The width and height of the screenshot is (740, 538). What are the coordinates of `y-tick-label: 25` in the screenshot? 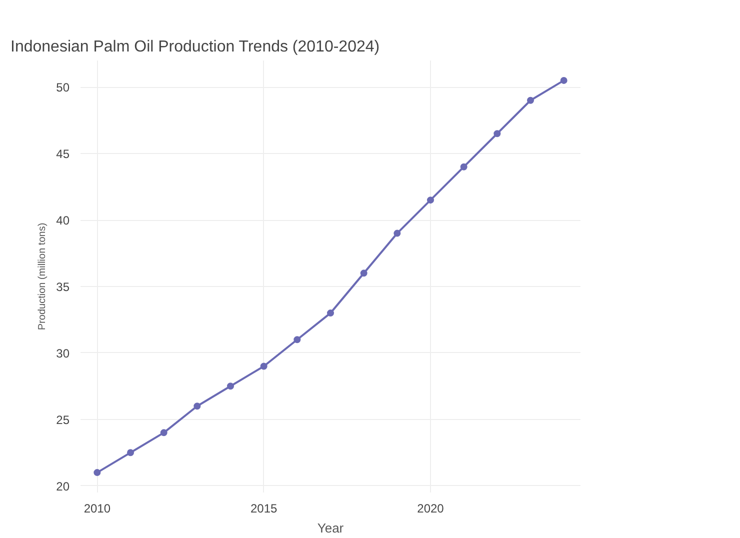 It's located at (63, 419).